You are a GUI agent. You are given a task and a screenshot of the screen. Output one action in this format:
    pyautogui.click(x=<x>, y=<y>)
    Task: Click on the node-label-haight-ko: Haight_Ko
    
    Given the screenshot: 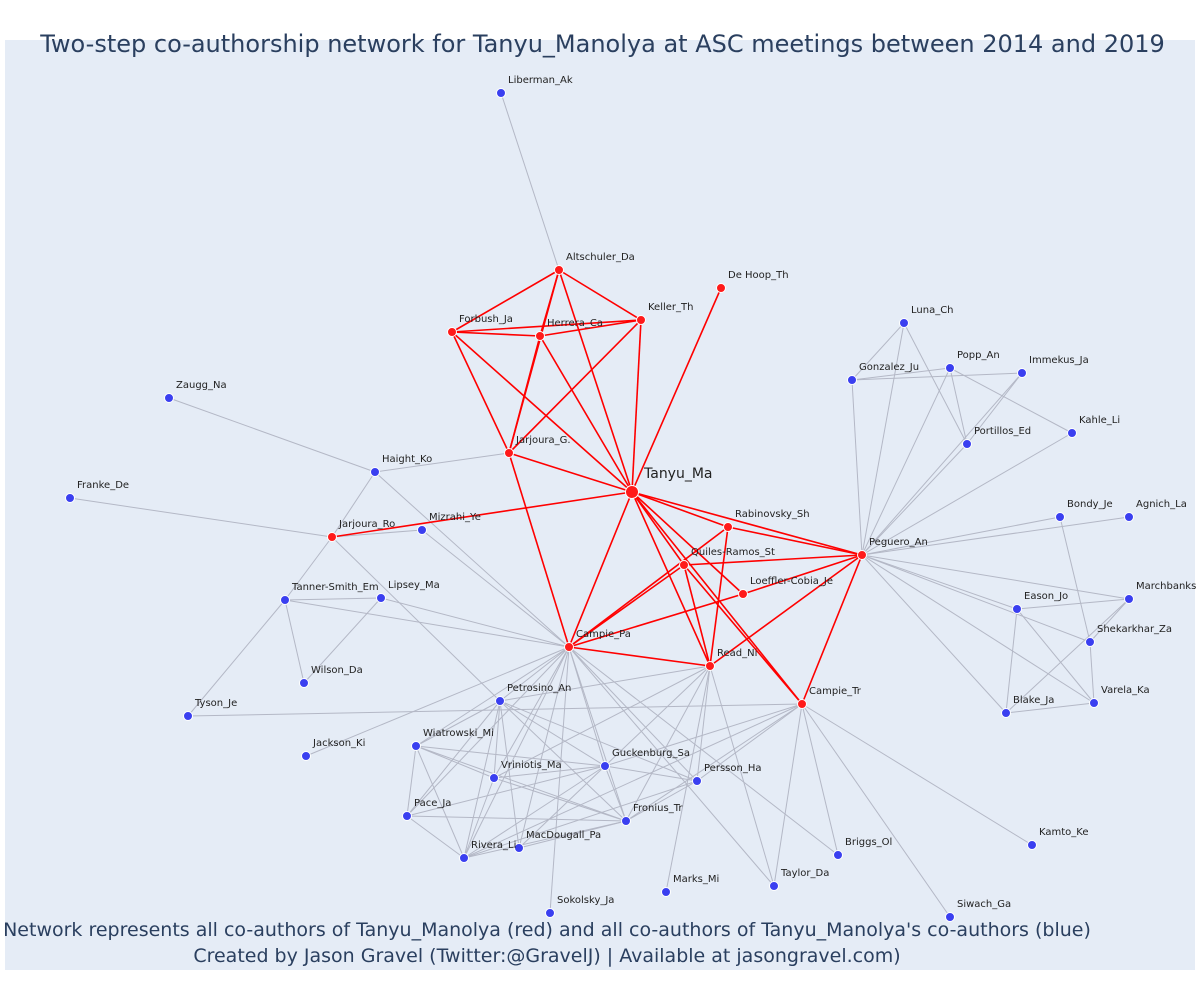 What is the action you would take?
    pyautogui.click(x=407, y=459)
    